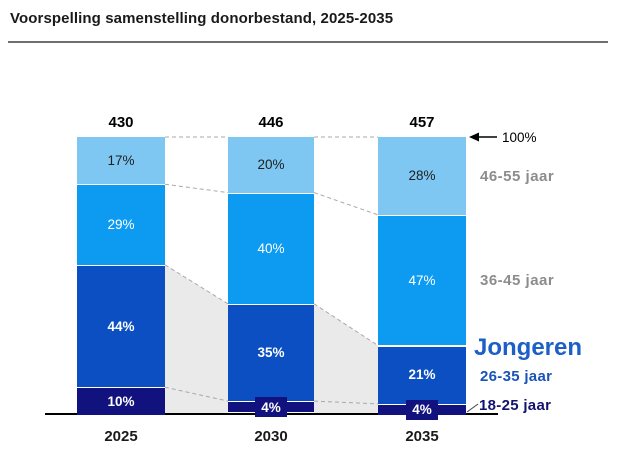 This screenshot has width=619, height=458. Describe the element at coordinates (474, 137) in the screenshot. I see `hundred-percent-arrow-head` at that location.